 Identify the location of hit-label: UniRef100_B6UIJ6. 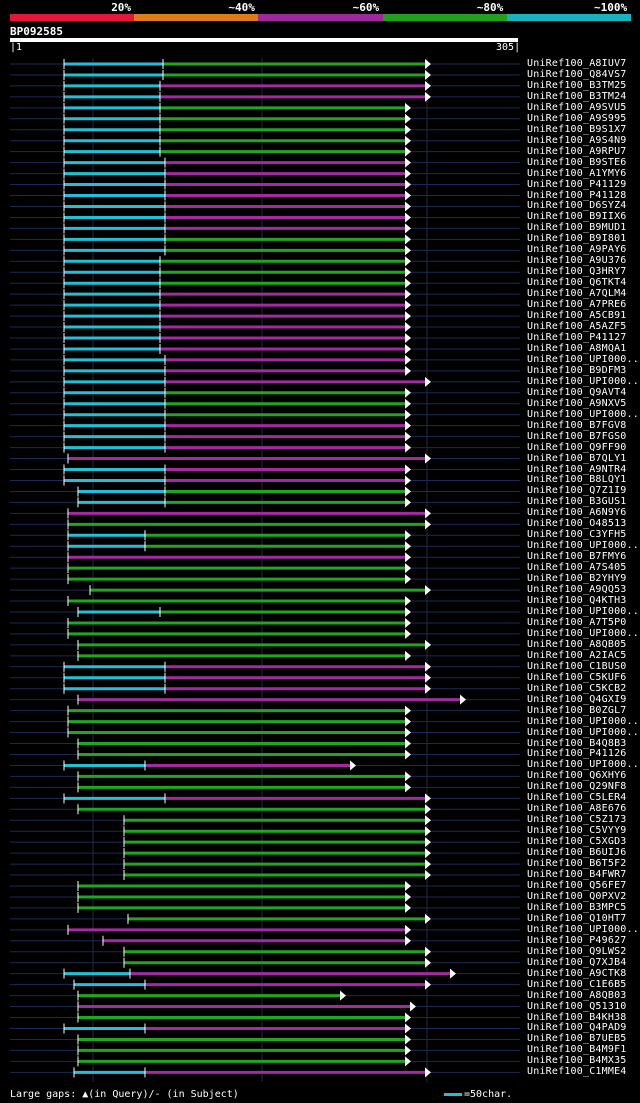
(577, 853).